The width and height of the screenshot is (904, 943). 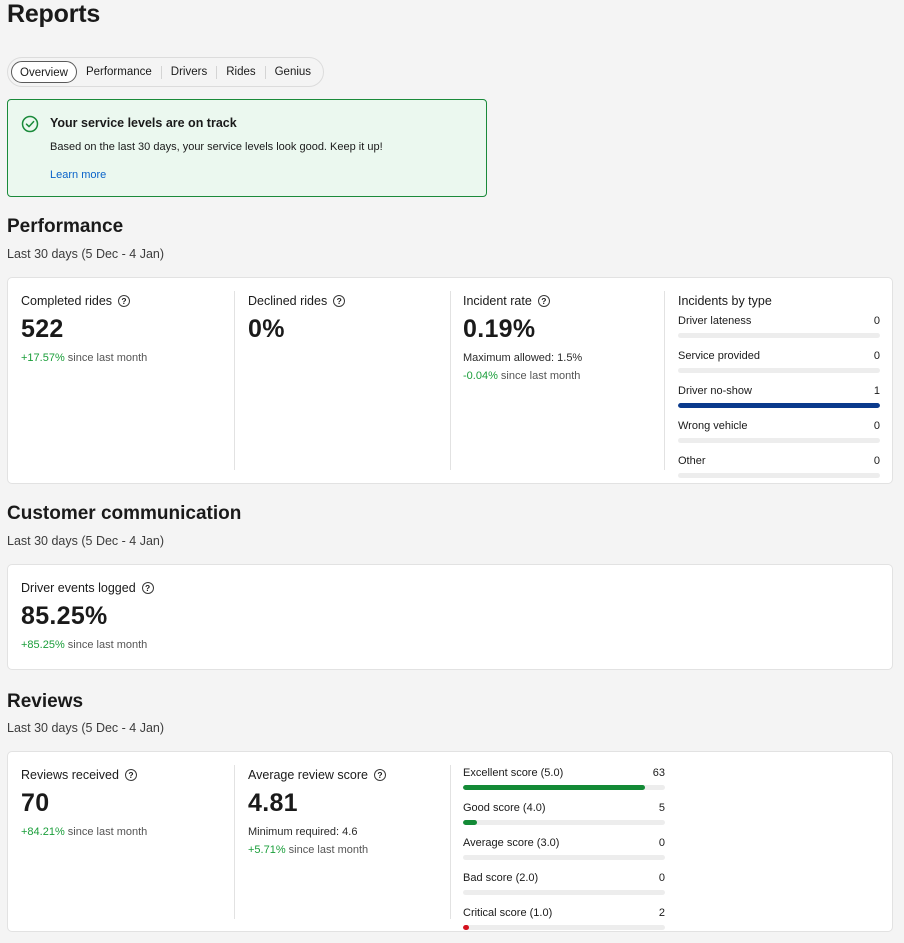 What do you see at coordinates (779, 326) in the screenshot?
I see `incident-row: Driver lateness 0` at bounding box center [779, 326].